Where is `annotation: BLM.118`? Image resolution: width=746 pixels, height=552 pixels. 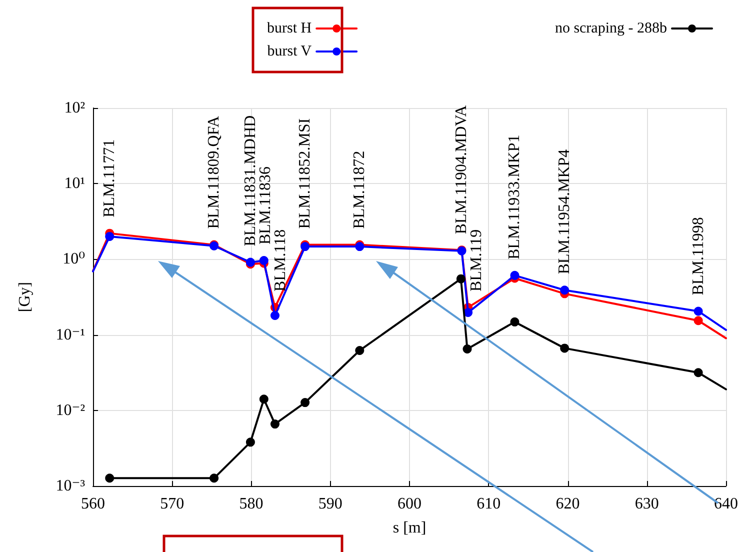 annotation: BLM.118 is located at coordinates (280, 260).